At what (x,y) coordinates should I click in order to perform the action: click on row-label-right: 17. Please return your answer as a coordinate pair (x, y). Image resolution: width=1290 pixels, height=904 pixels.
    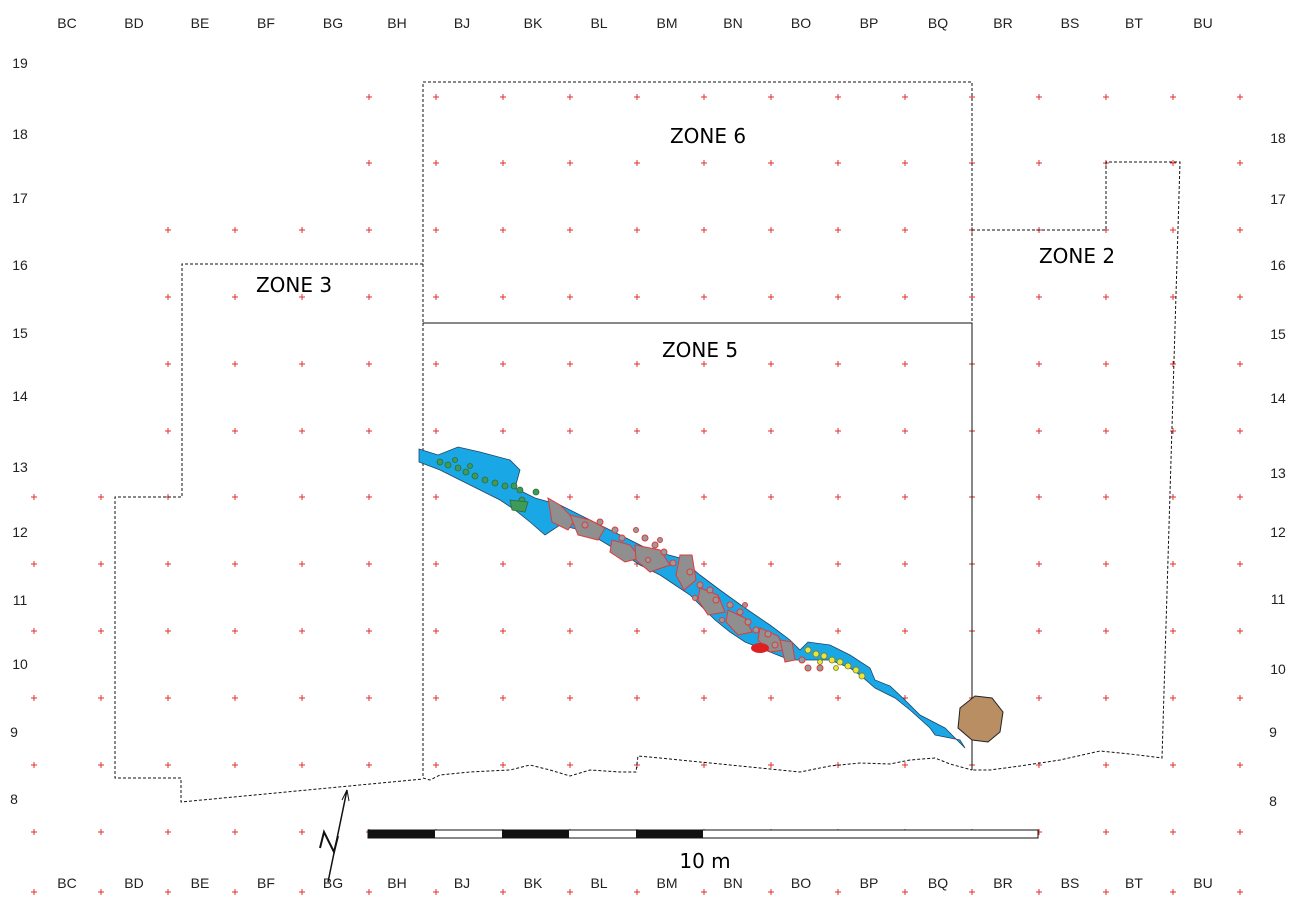
    Looking at the image, I should click on (1278, 199).